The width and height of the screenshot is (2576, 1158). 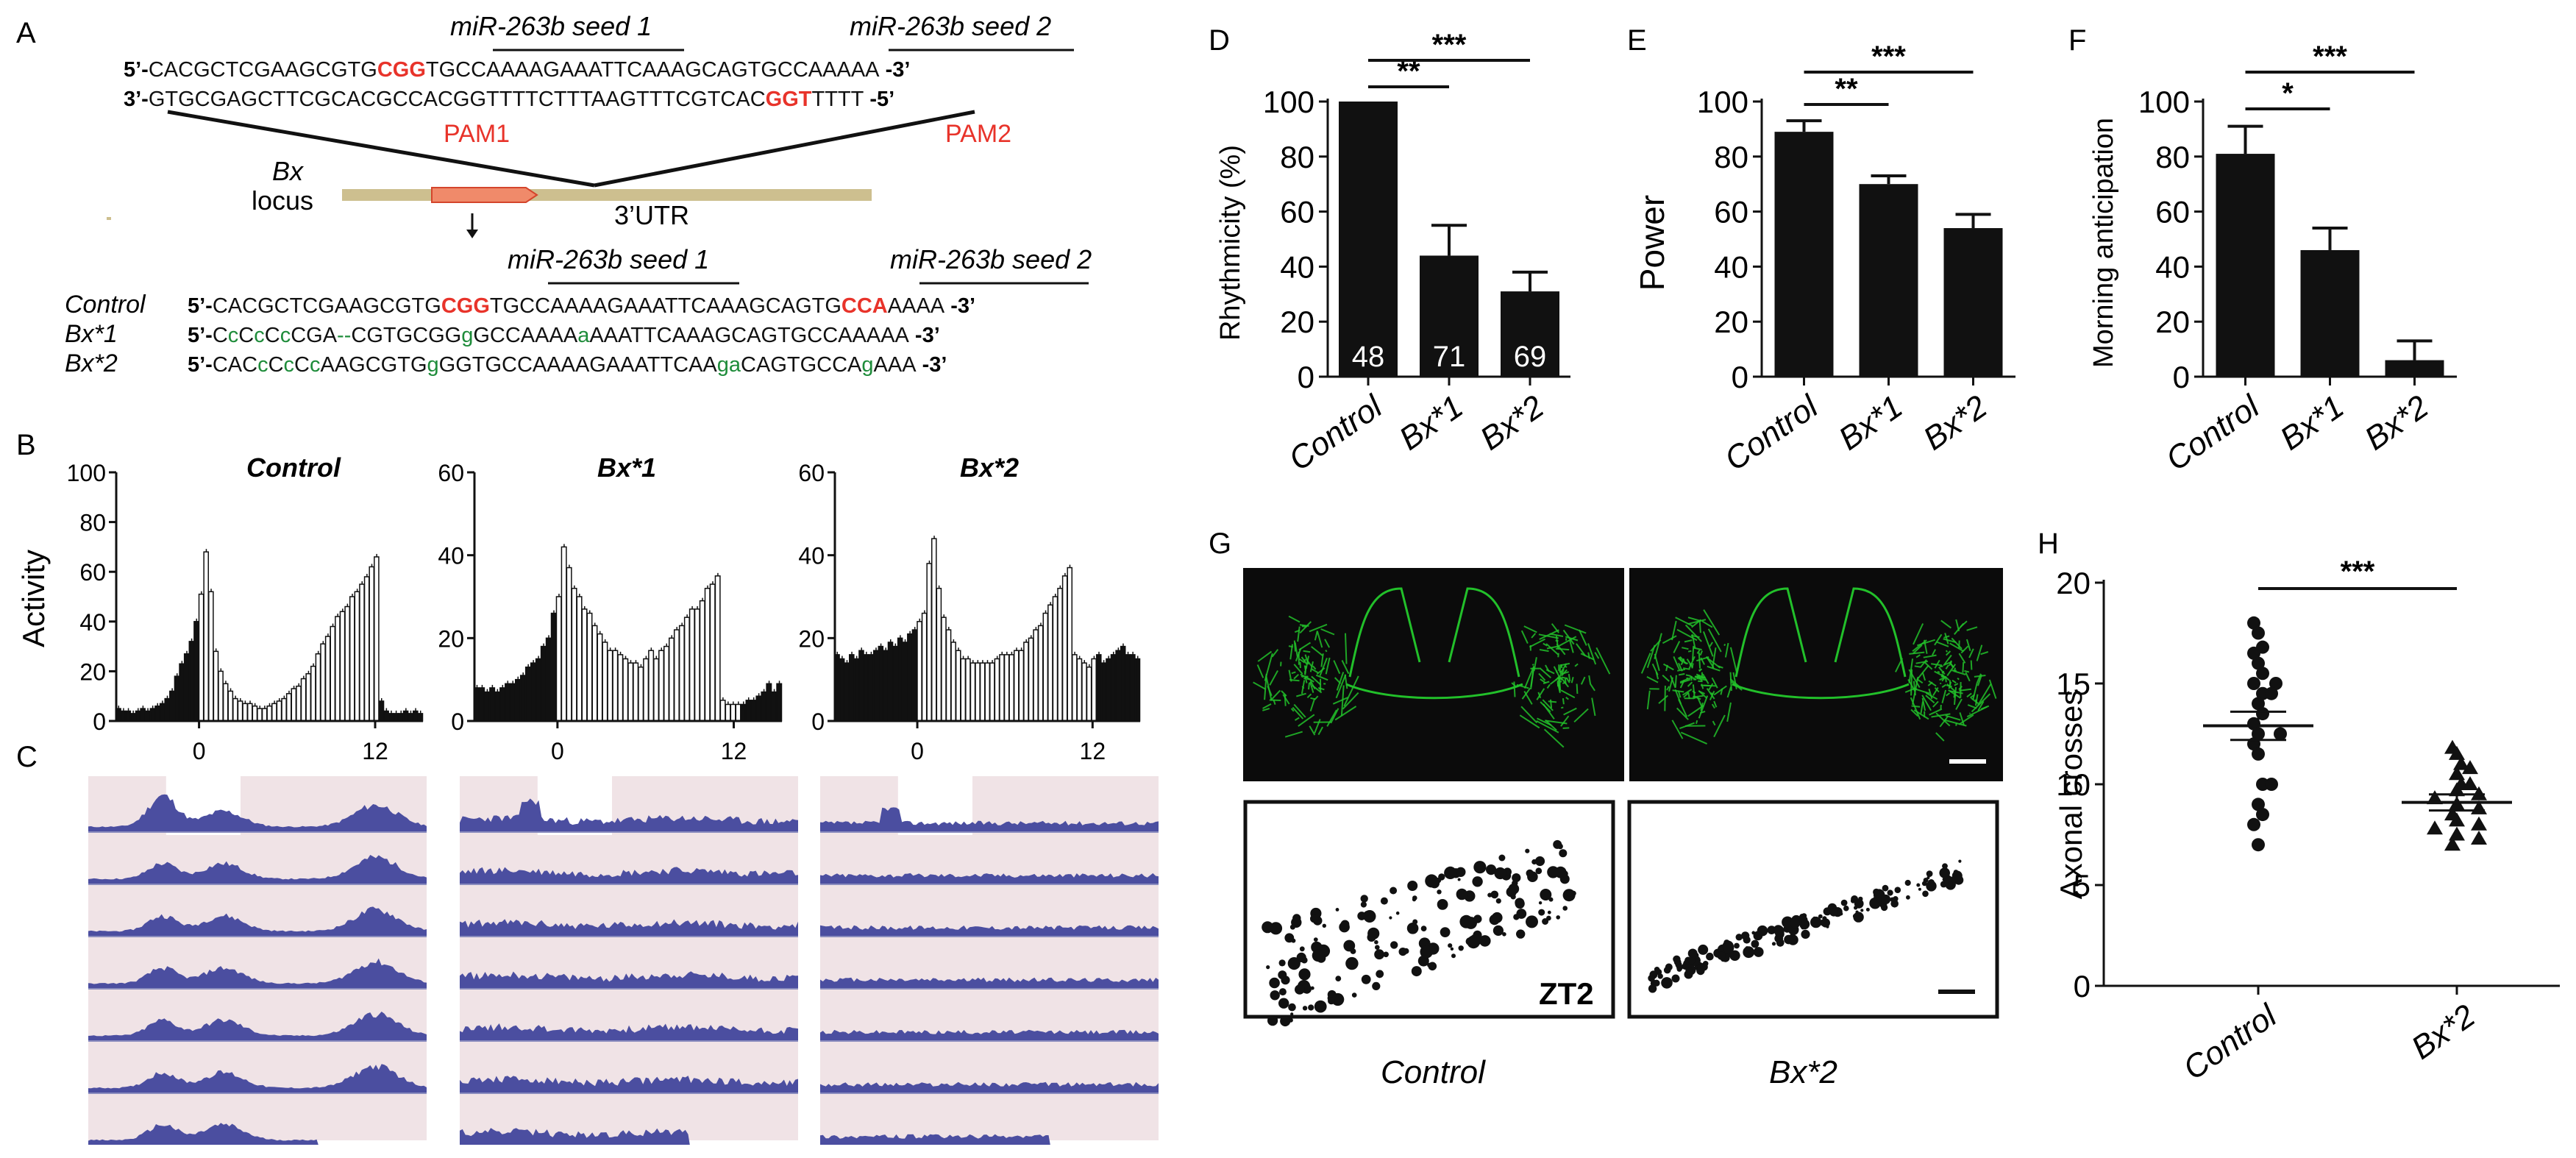 What do you see at coordinates (282, 200) in the screenshot?
I see `locus-word: locus` at bounding box center [282, 200].